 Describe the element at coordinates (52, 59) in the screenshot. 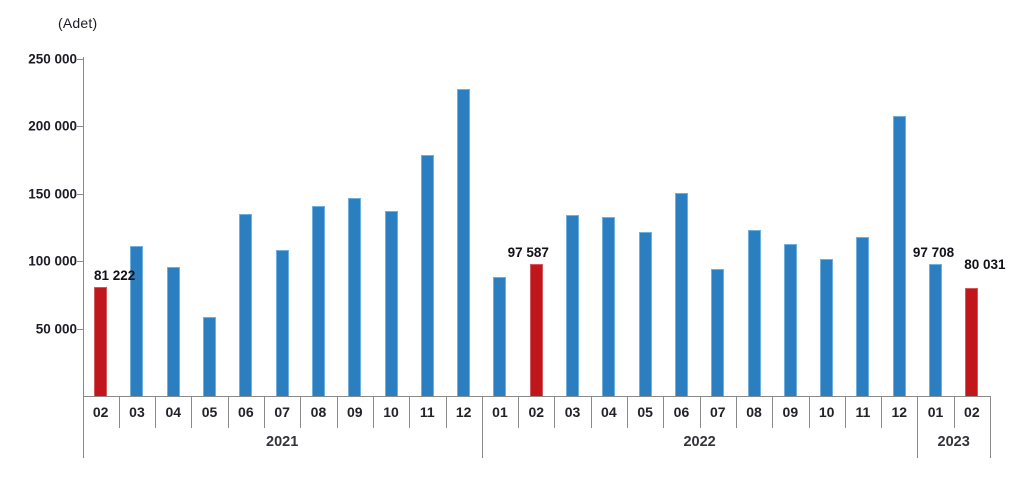

I see `y-tick-label: 250 000` at that location.